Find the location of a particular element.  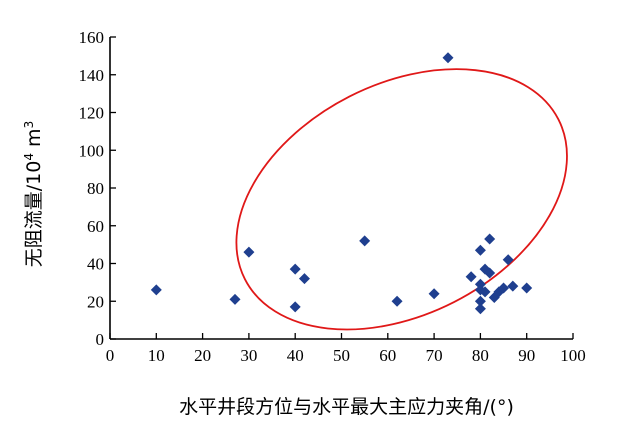

y-axis-title-main: 无阻流量/10 is located at coordinates (34, 214).